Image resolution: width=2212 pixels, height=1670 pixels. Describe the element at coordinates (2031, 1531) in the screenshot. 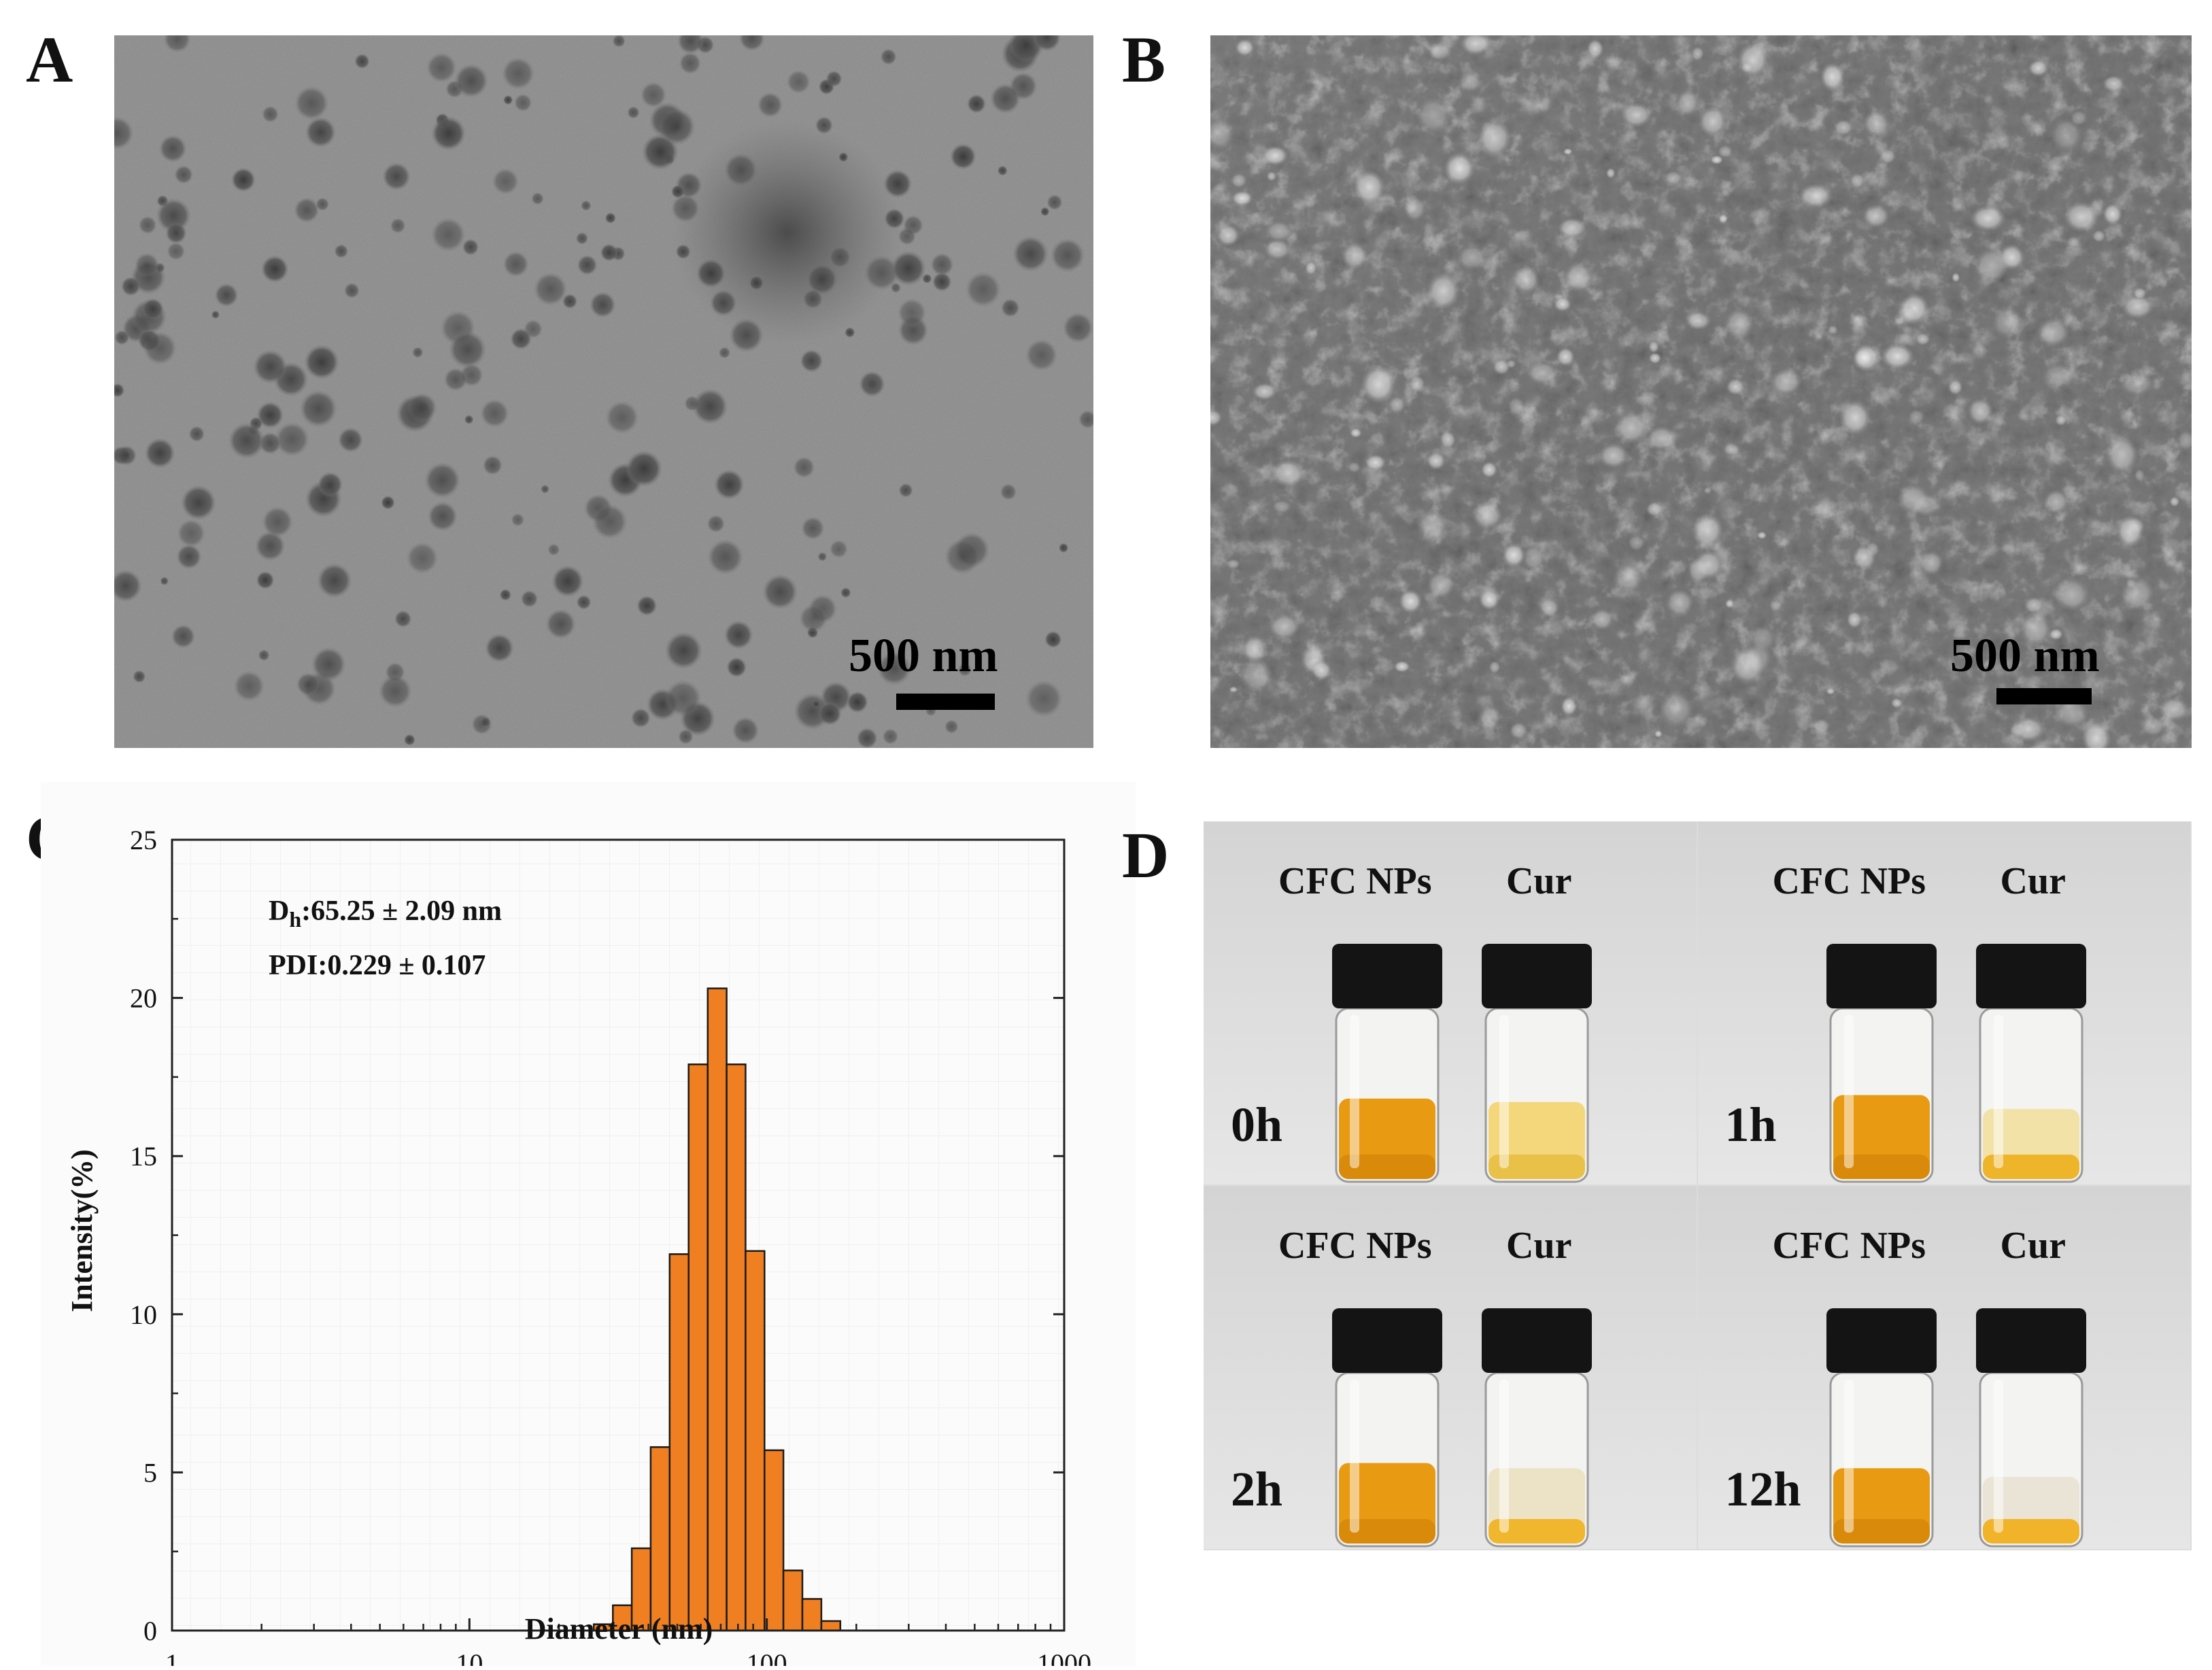

I see `vial-sediment` at that location.